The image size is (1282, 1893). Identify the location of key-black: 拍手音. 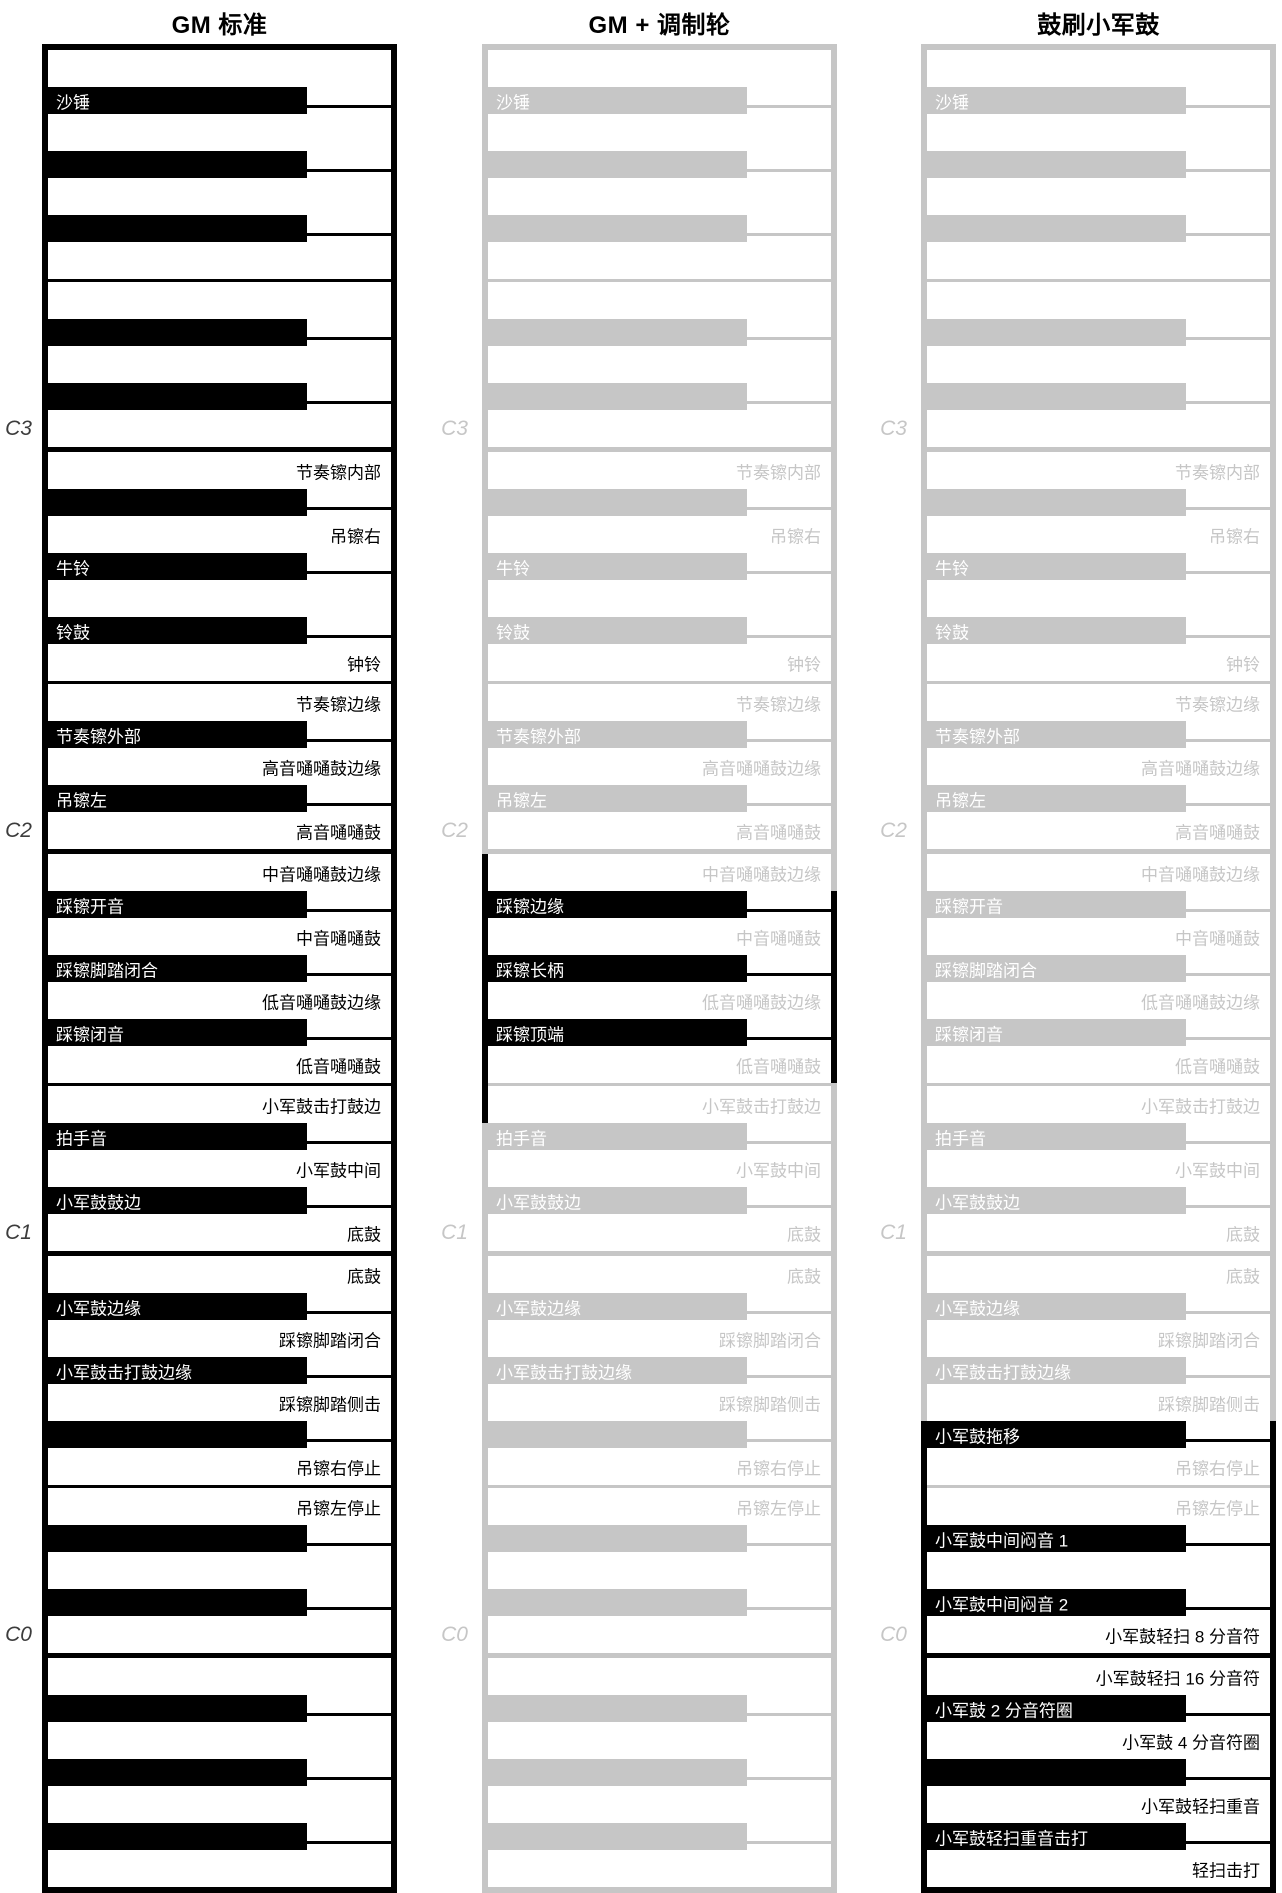
(659, 1136).